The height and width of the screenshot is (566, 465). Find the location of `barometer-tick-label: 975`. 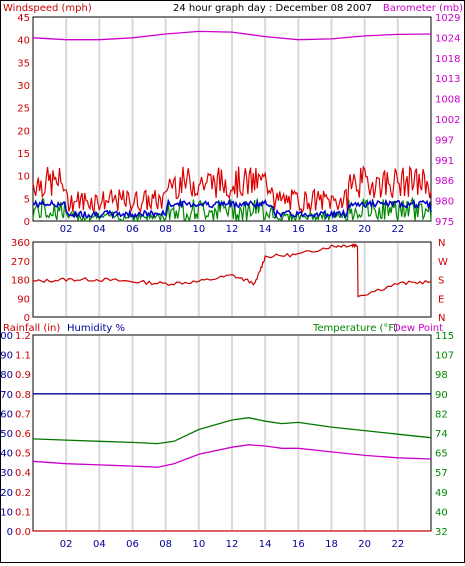

barometer-tick-label: 975 is located at coordinates (444, 222).